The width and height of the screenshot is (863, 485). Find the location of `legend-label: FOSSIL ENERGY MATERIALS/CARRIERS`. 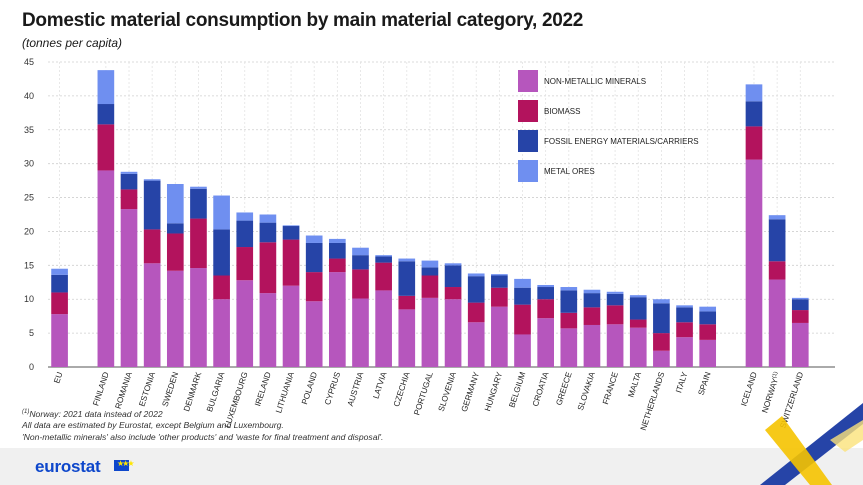

legend-label: FOSSIL ENERGY MATERIALS/CARRIERS is located at coordinates (621, 141).